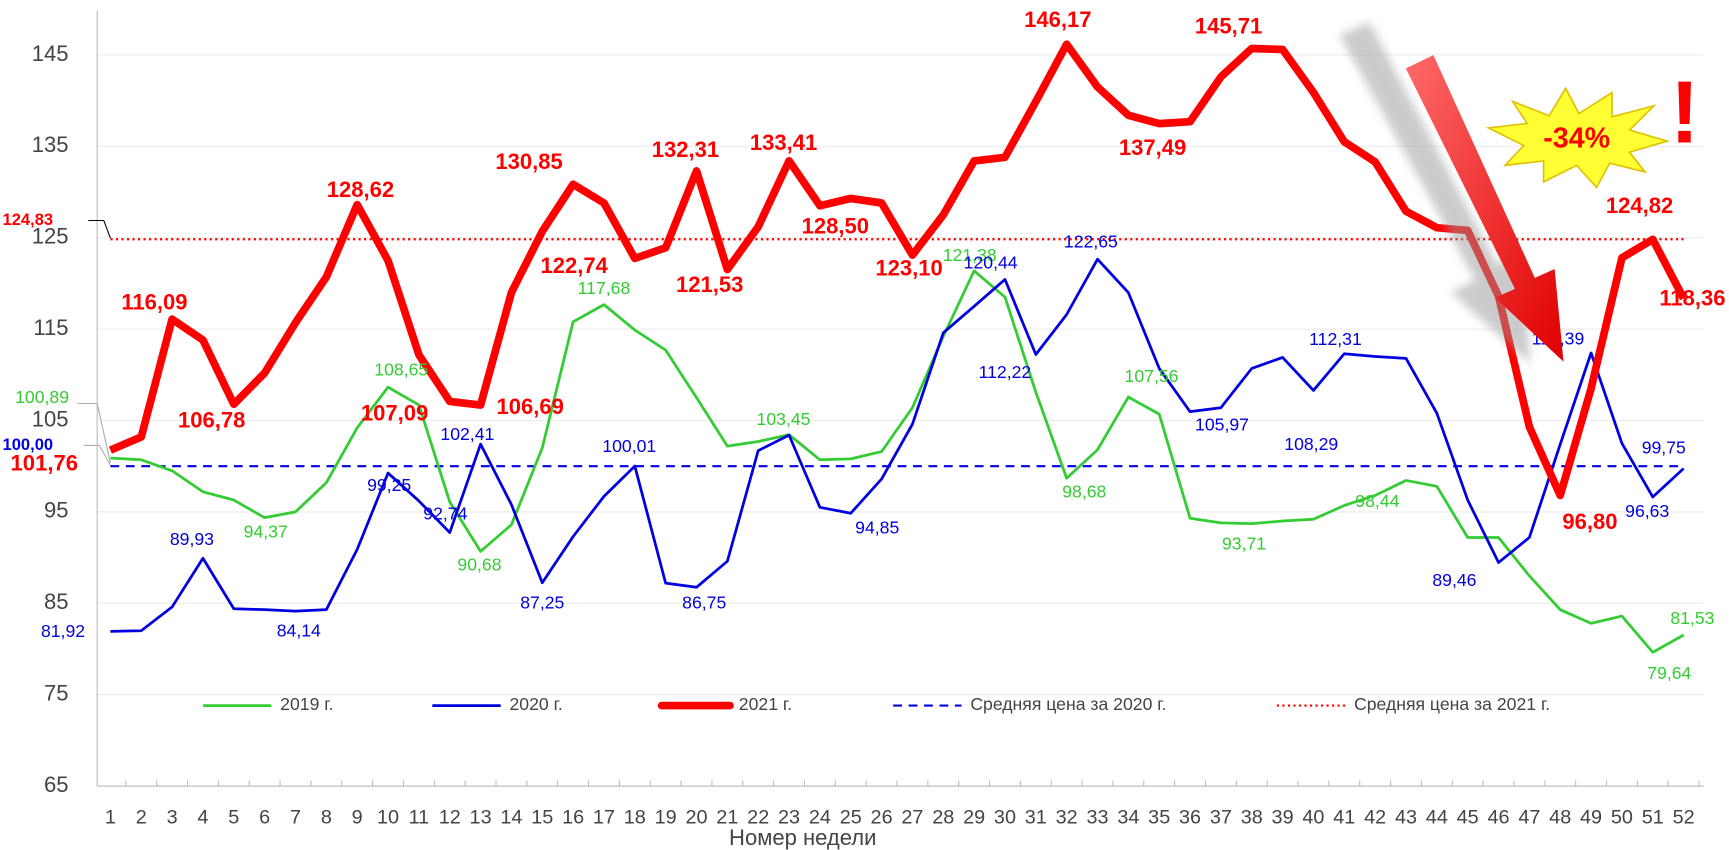 The height and width of the screenshot is (850, 1729). What do you see at coordinates (511, 817) in the screenshot?
I see `x-tick-label: 14` at bounding box center [511, 817].